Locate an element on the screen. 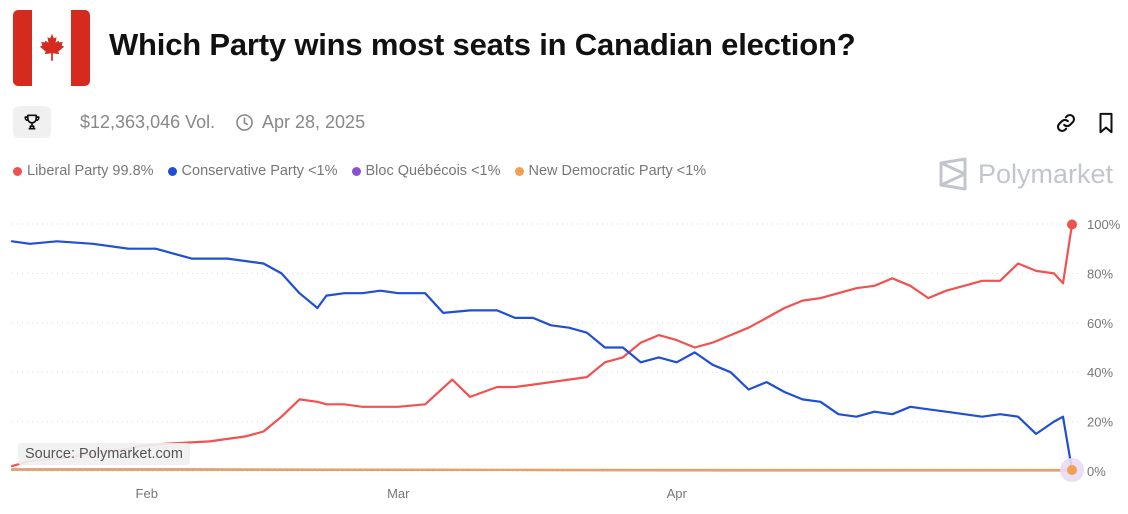  legend-item-conservative: Conservative Party <1% is located at coordinates (252, 171).